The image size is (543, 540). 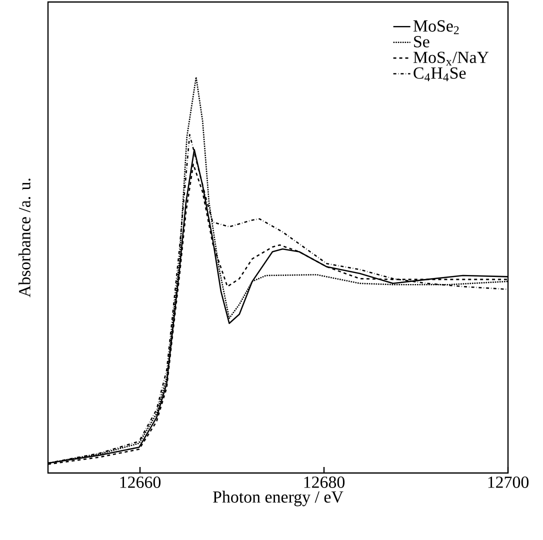 What do you see at coordinates (278, 498) in the screenshot?
I see `x-axis-title: Photon energy / eV` at bounding box center [278, 498].